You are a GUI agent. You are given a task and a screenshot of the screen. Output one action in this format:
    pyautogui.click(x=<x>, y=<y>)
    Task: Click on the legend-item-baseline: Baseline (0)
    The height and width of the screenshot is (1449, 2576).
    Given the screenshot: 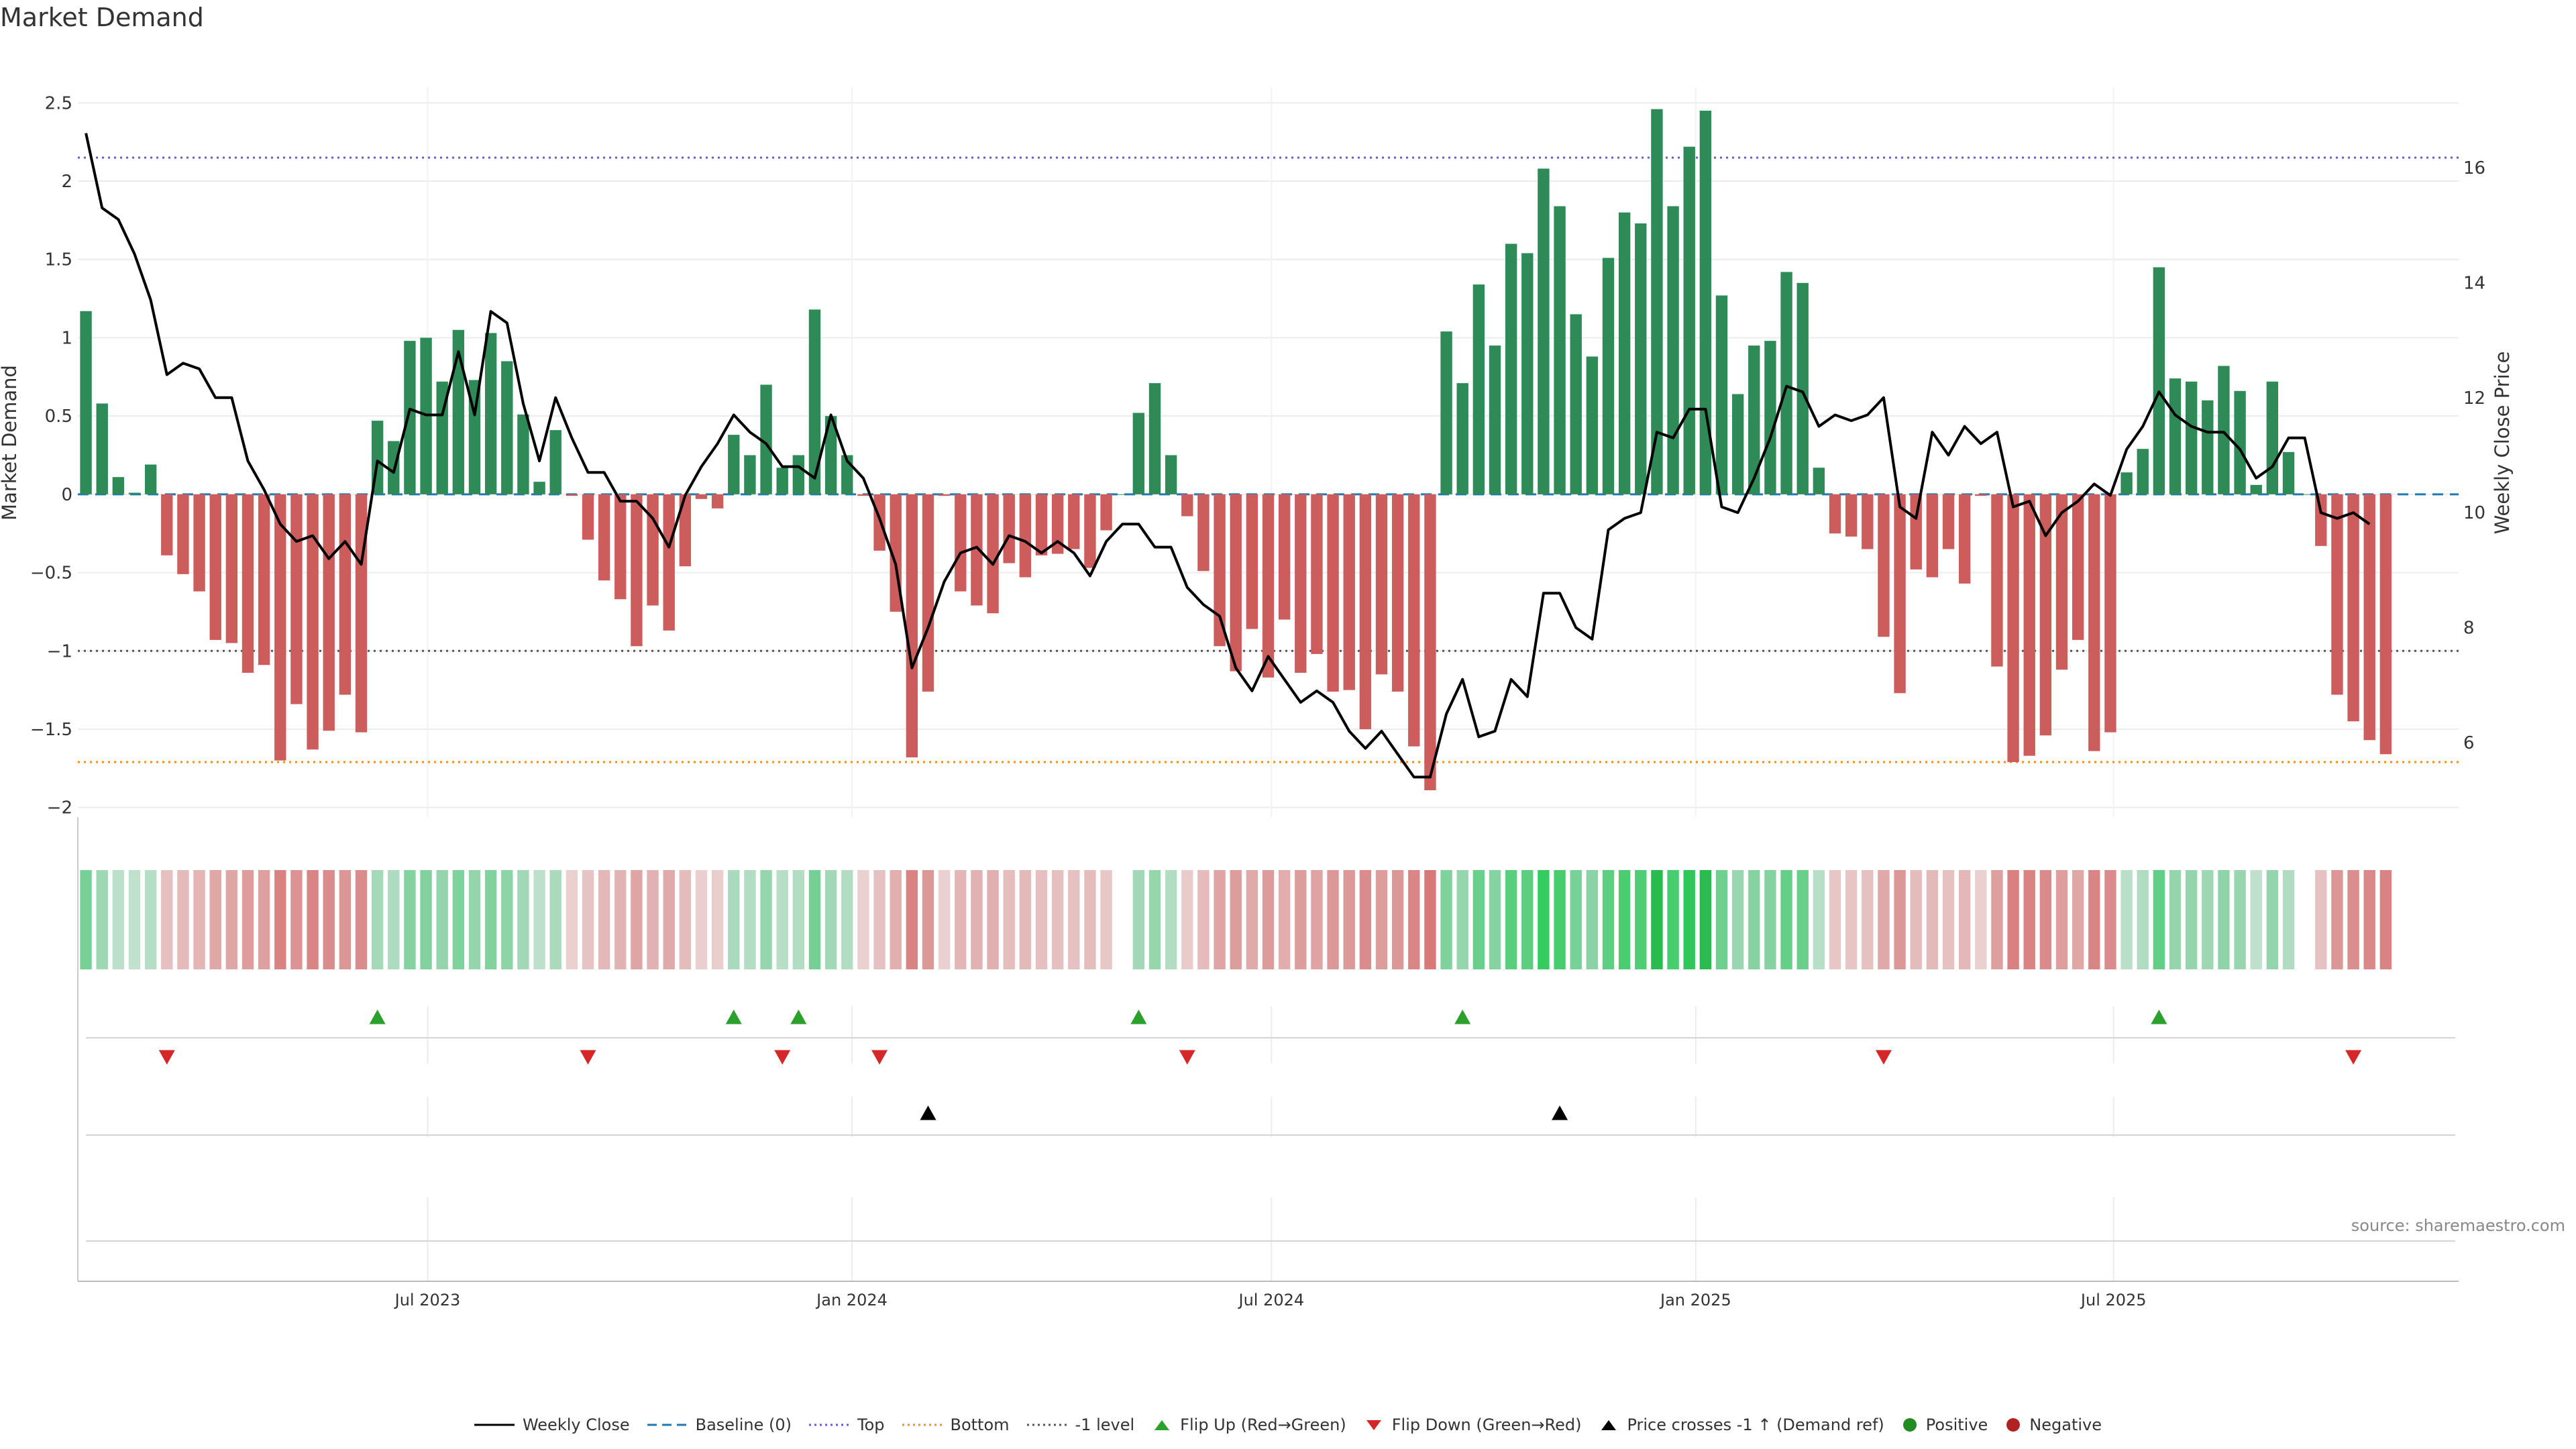 What is the action you would take?
    pyautogui.click(x=719, y=1424)
    